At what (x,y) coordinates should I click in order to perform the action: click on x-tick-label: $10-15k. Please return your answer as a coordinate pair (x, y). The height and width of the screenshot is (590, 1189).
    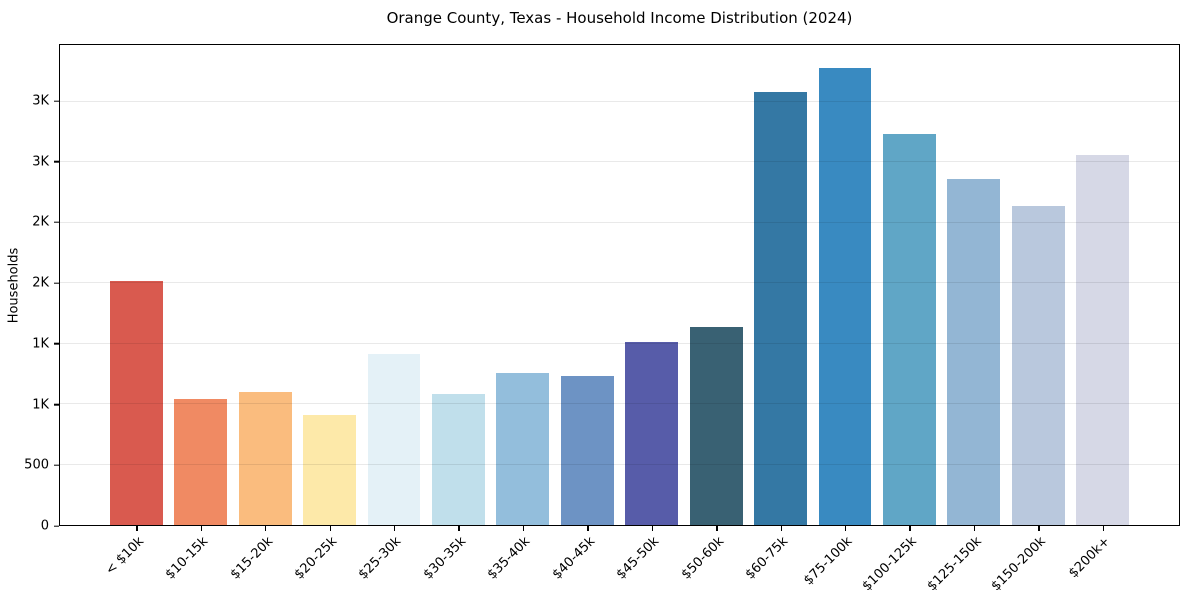
    Looking at the image, I should click on (187, 558).